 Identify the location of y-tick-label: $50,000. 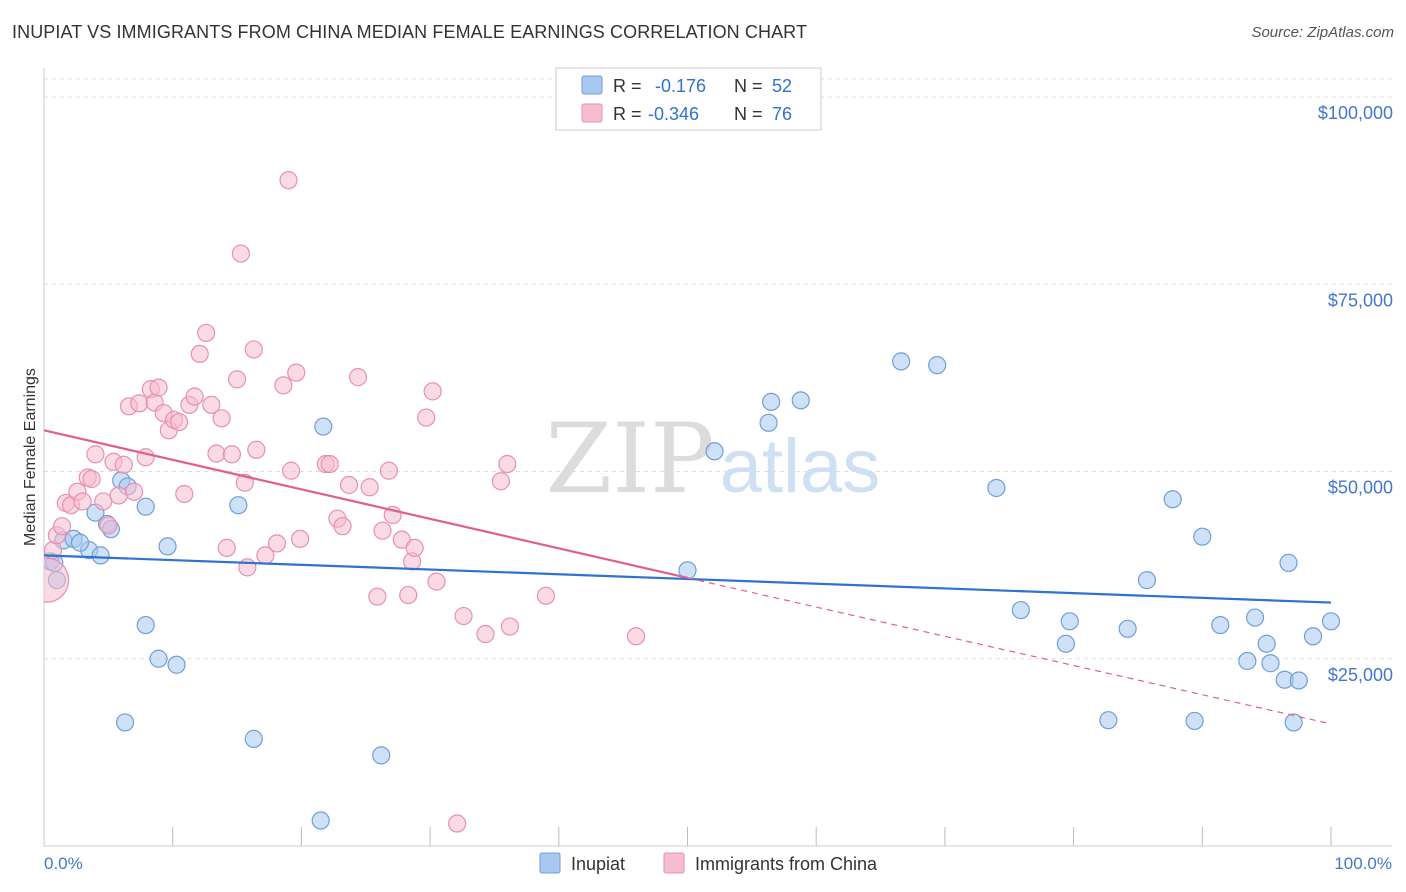
(1360, 488).